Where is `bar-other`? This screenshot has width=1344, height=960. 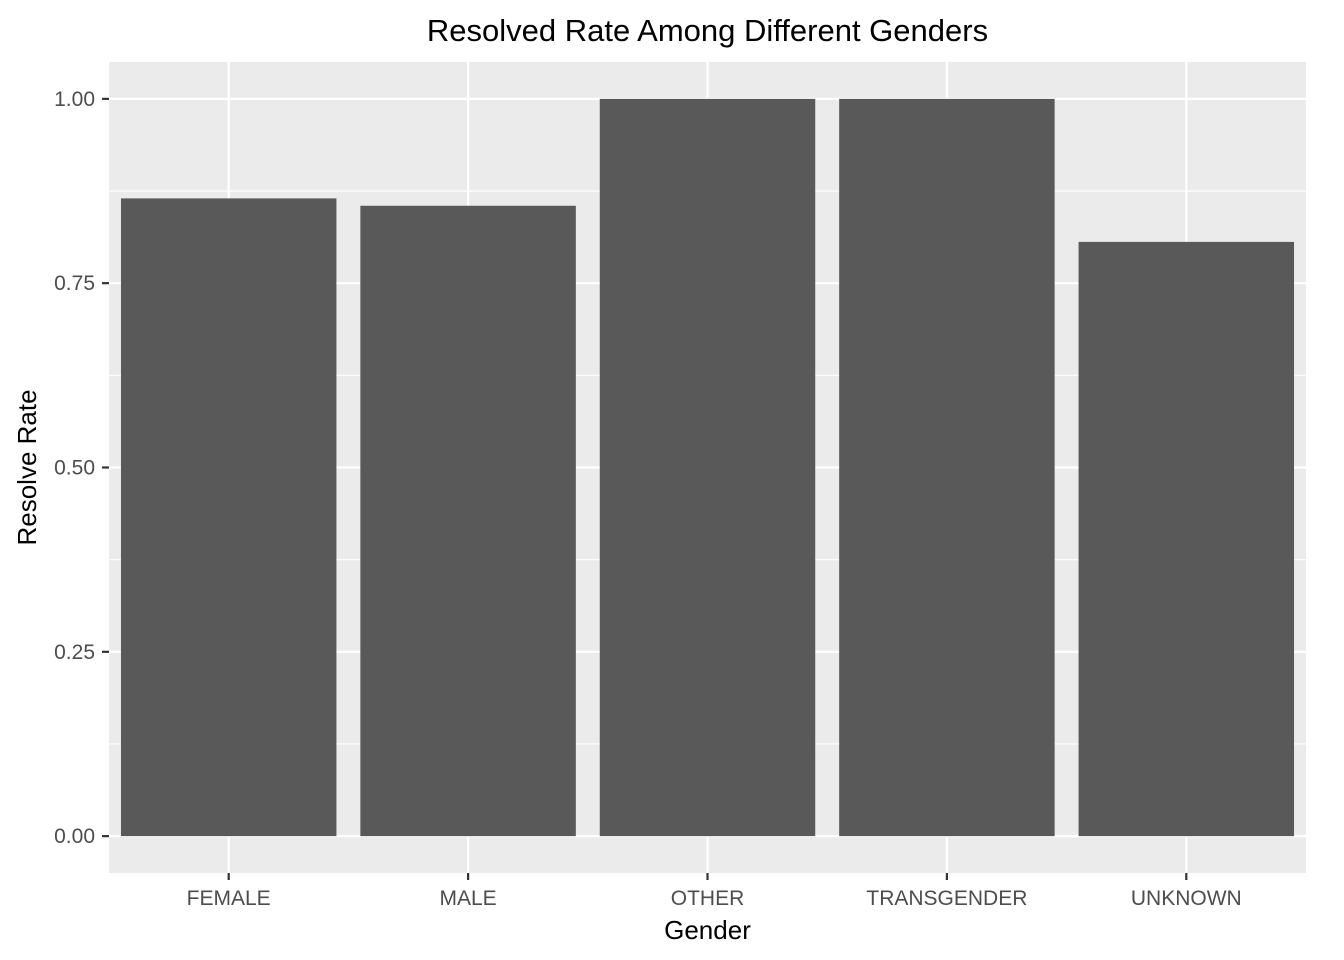
bar-other is located at coordinates (707, 467).